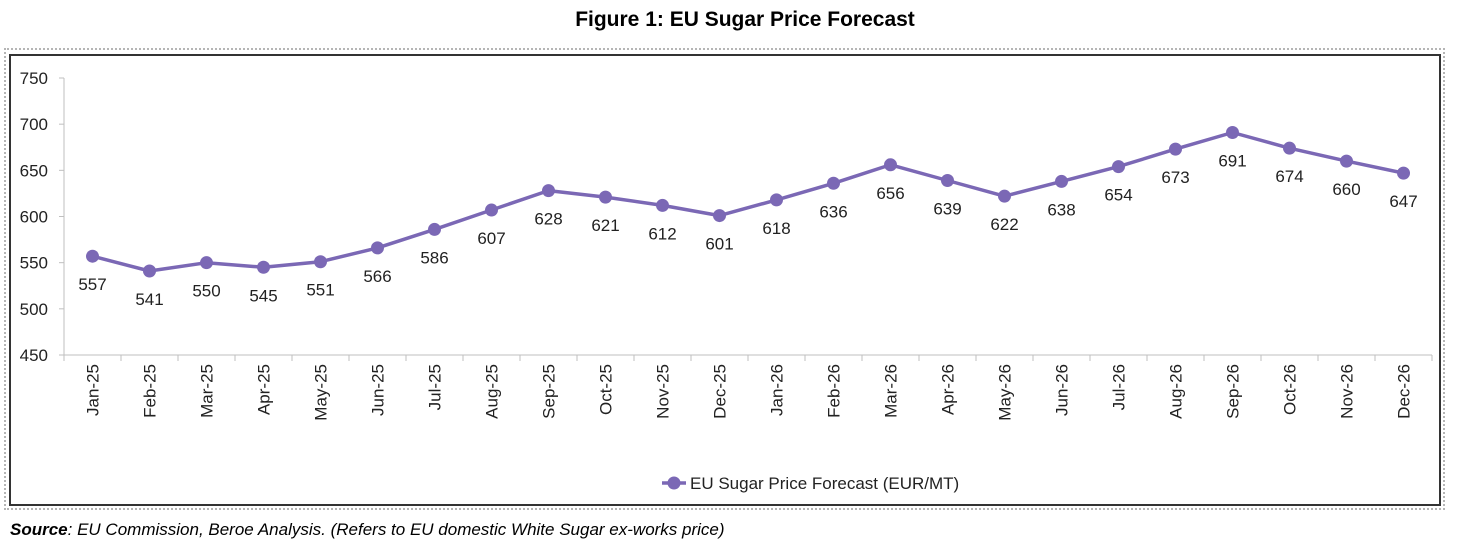 The height and width of the screenshot is (553, 1472). Describe the element at coordinates (834, 391) in the screenshot. I see `x-tick-label: Feb-26` at that location.